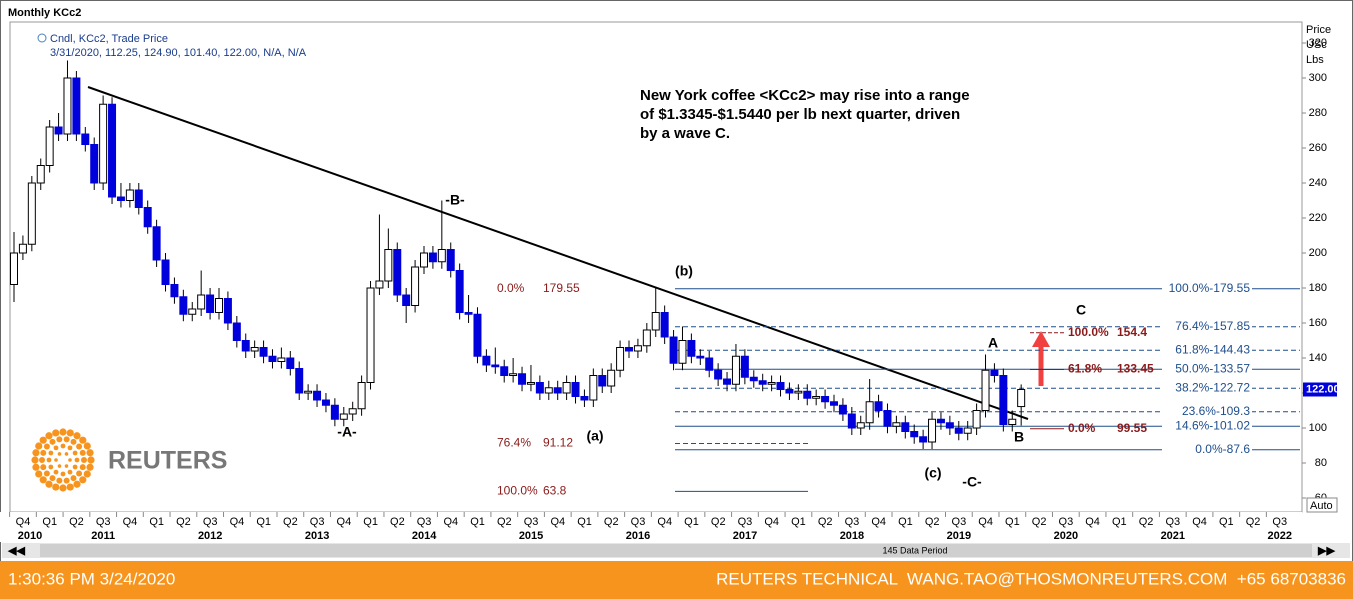 This screenshot has height=599, width=1353. I want to click on y-tick-label: 200, so click(1318, 253).